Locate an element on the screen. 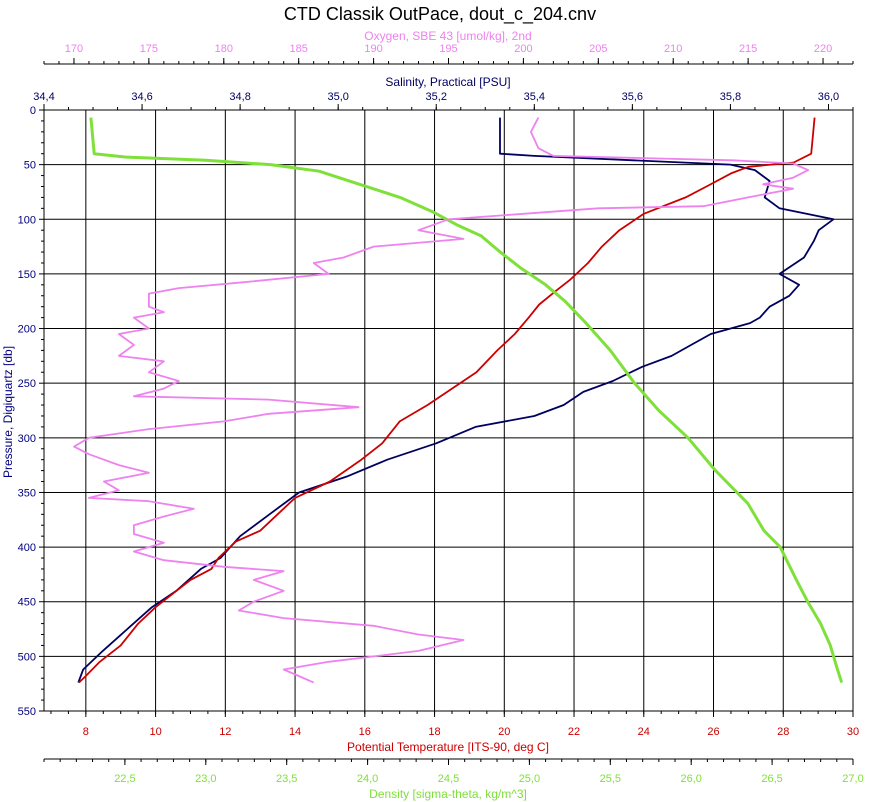 This screenshot has width=880, height=802. density-tick-label: 22,5 is located at coordinates (124, 779).